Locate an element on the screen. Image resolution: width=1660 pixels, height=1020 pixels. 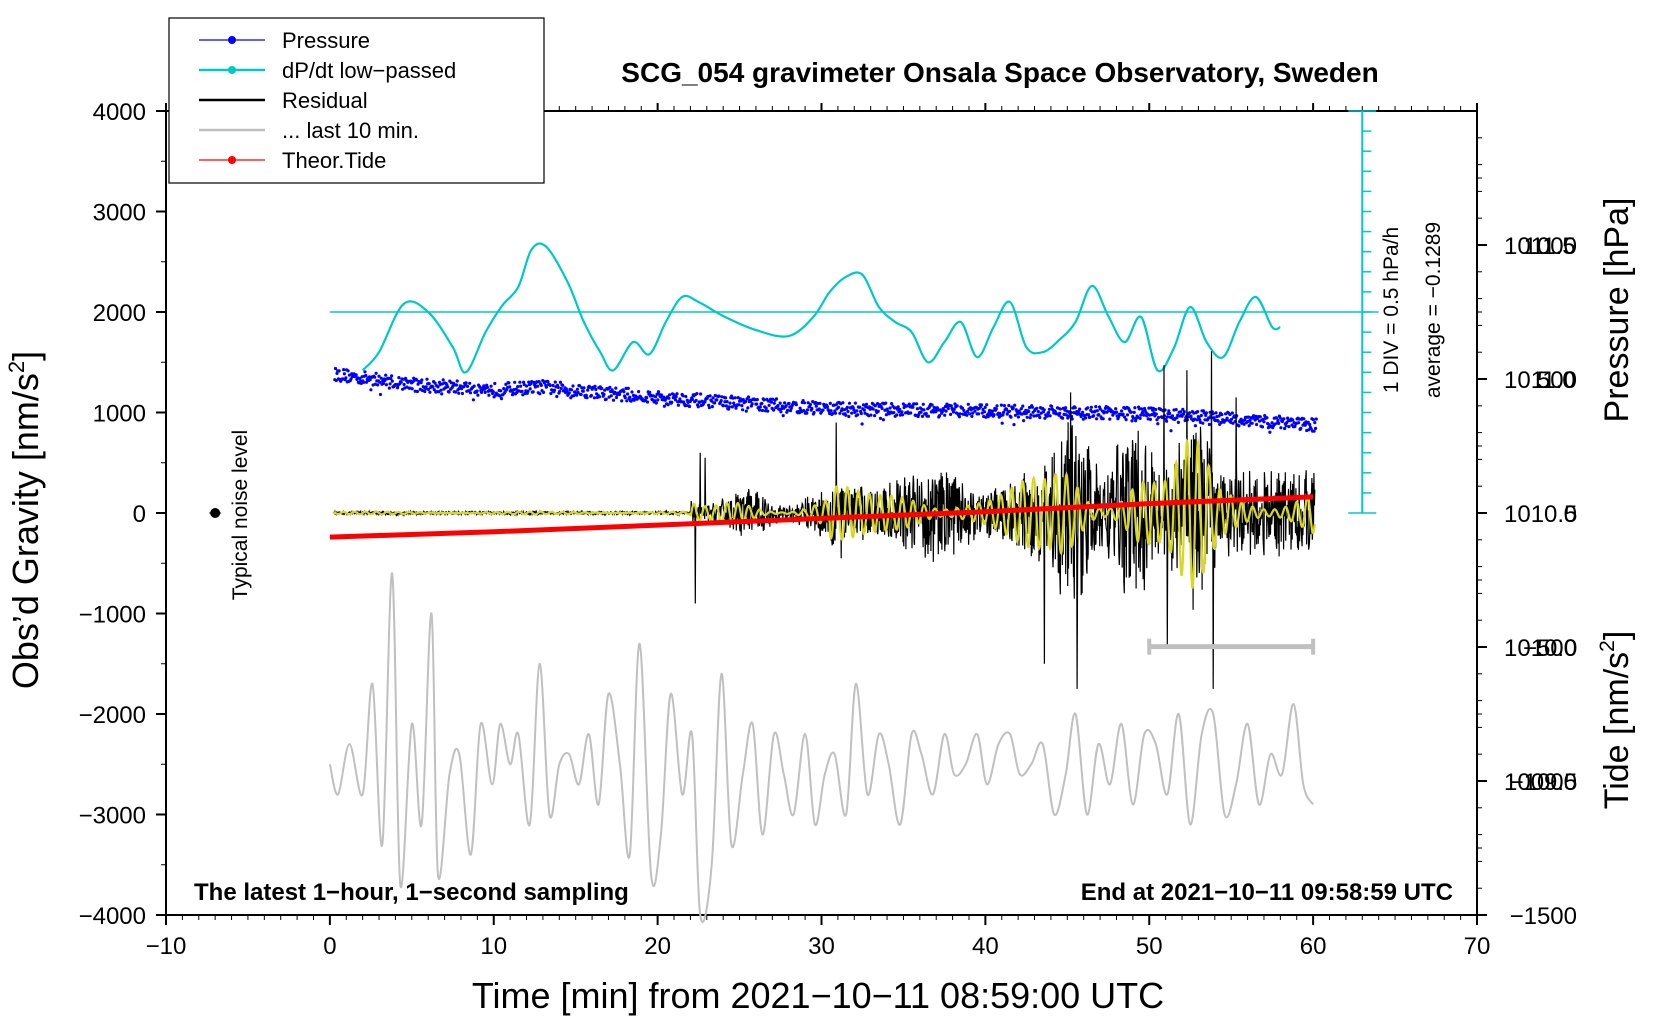
gravity-tick-label: −3000 is located at coordinates (112, 816).